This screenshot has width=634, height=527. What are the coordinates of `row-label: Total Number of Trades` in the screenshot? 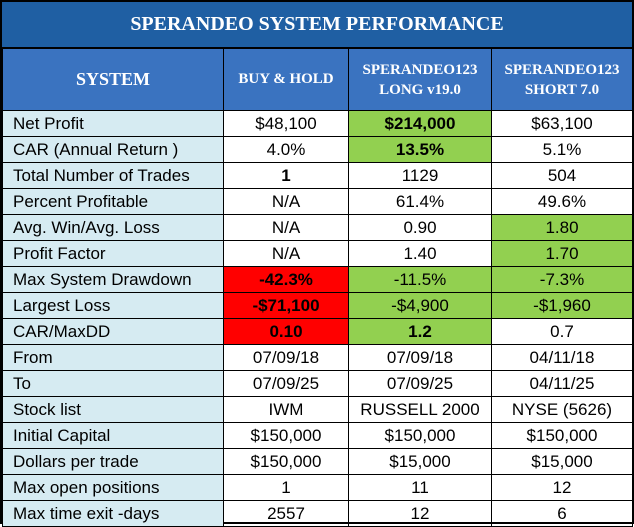 It's located at (113, 175).